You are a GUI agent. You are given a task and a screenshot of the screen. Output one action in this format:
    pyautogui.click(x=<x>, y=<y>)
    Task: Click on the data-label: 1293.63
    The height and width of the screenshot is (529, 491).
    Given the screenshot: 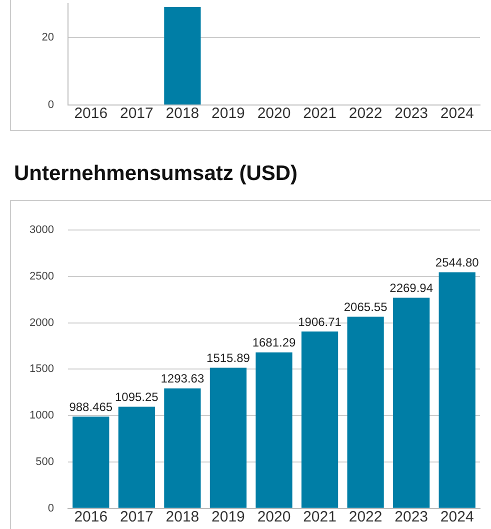 What is the action you would take?
    pyautogui.click(x=182, y=379)
    